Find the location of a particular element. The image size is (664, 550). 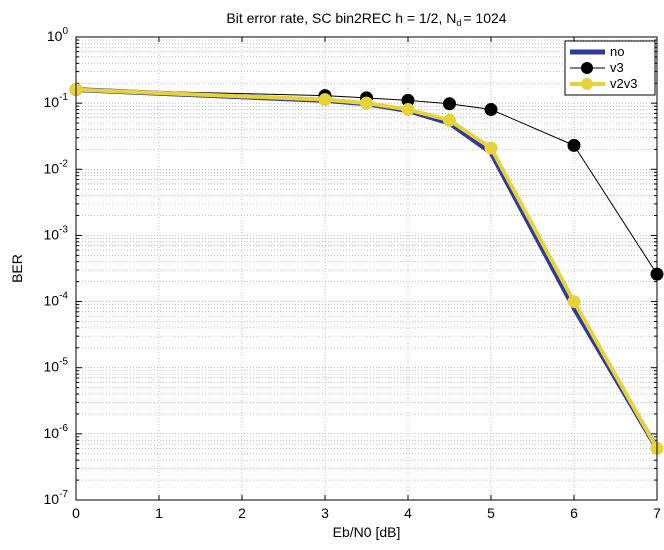

y-axis-label: BER is located at coordinates (17, 268).